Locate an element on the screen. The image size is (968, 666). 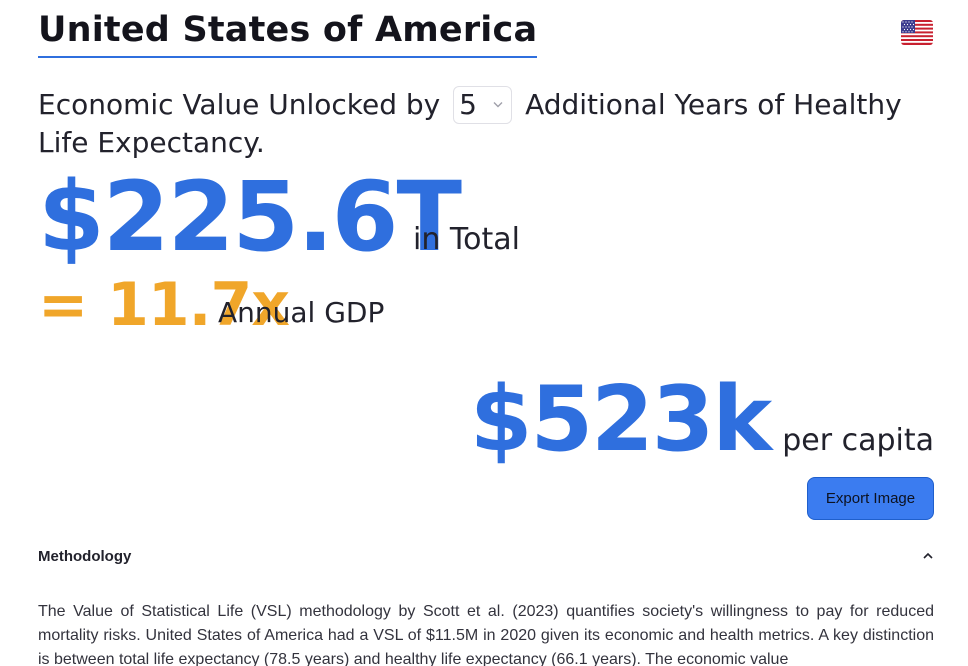
total-value: $225.6T is located at coordinates (250, 217).